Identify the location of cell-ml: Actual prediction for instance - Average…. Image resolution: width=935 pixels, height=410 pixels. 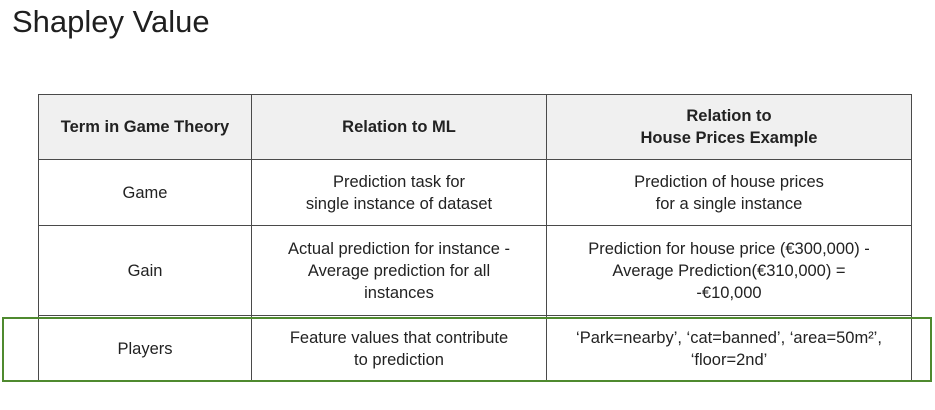
(399, 270).